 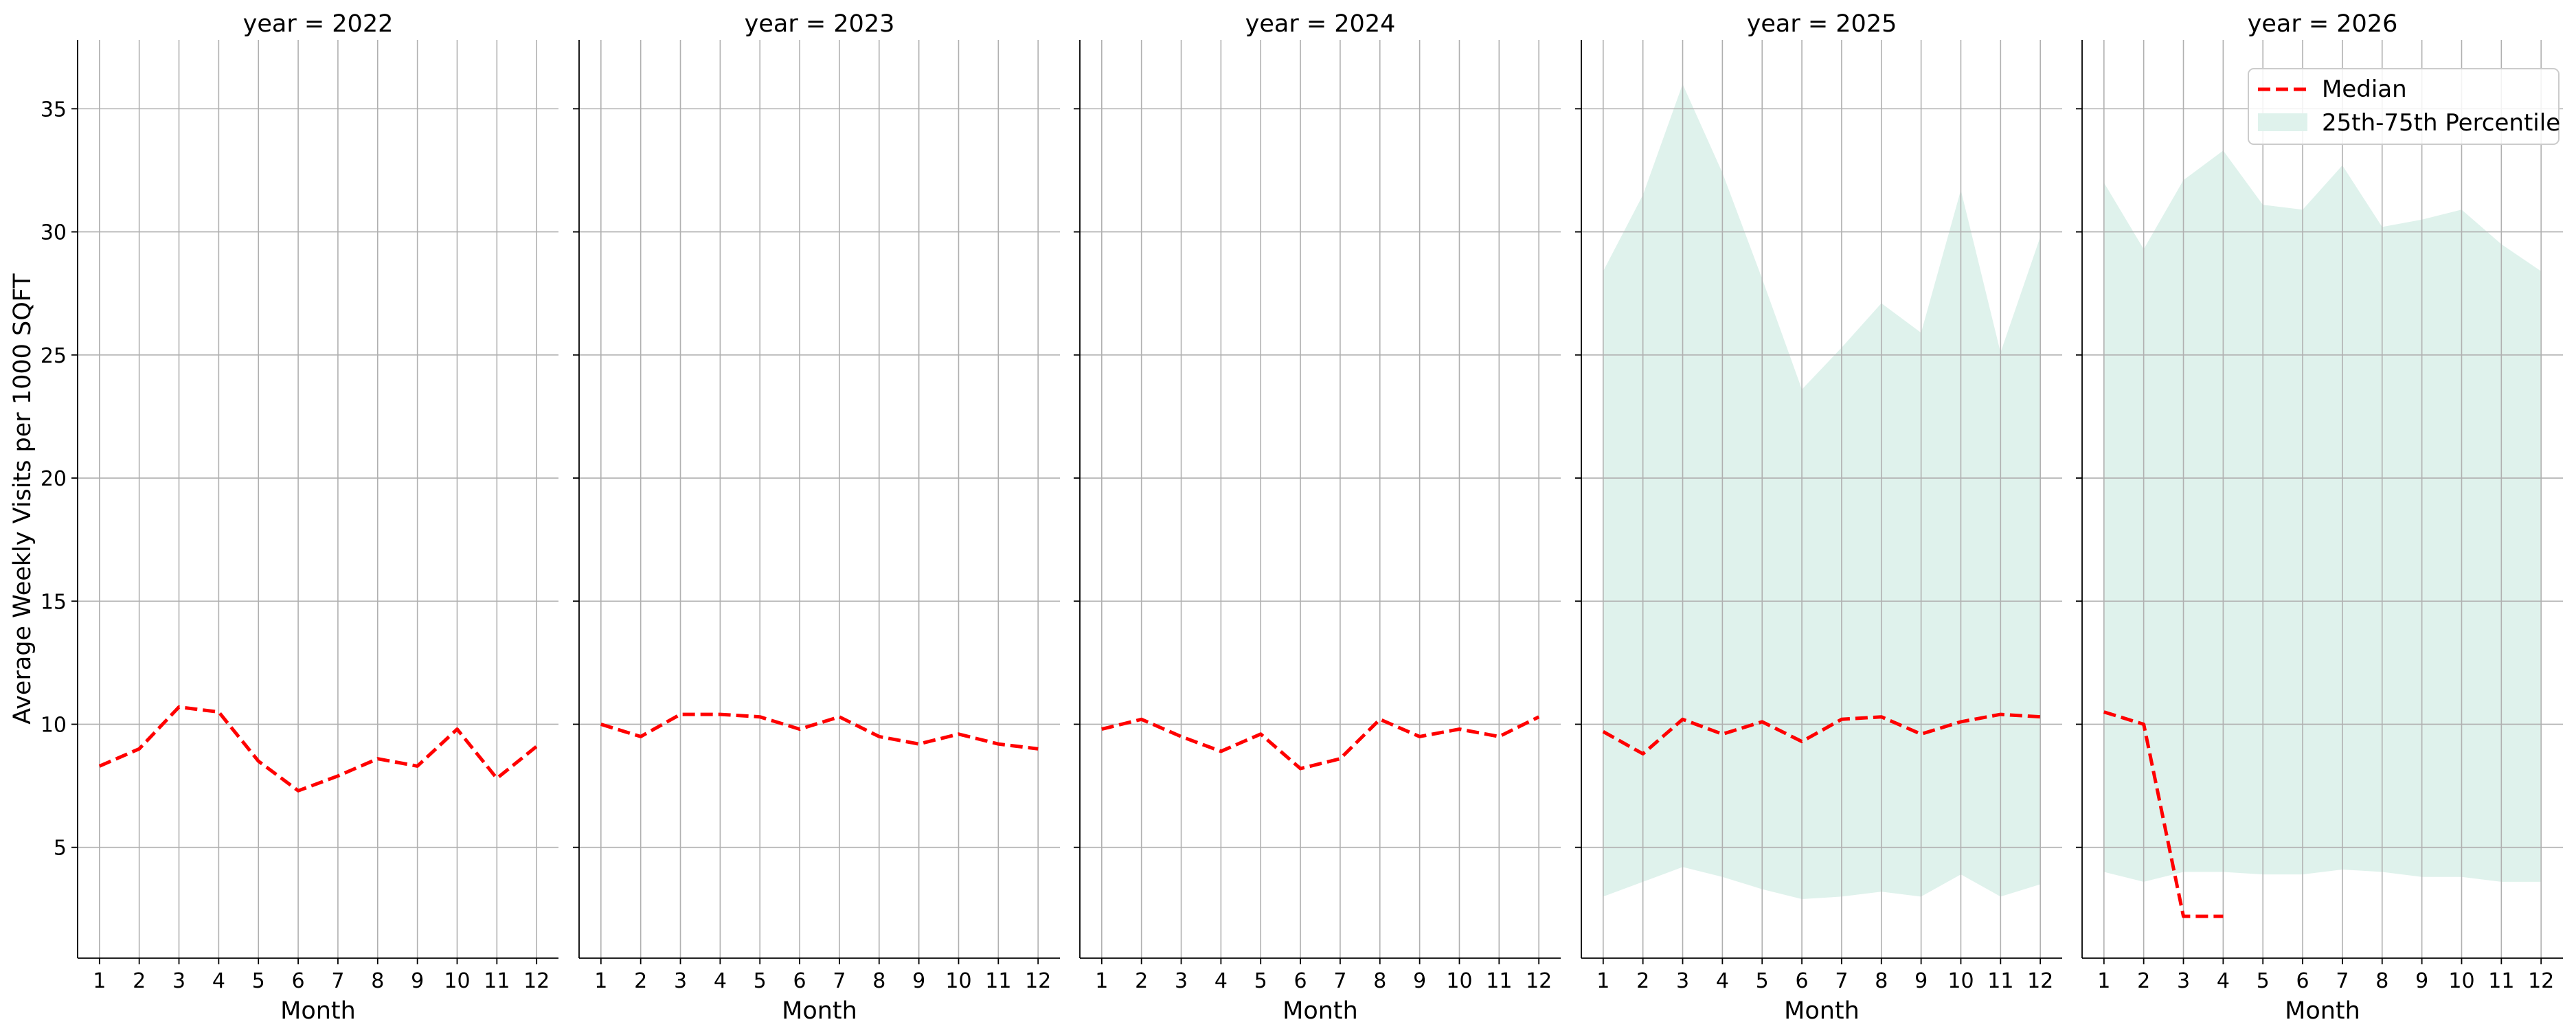 I want to click on legend-box, so click(x=2404, y=106).